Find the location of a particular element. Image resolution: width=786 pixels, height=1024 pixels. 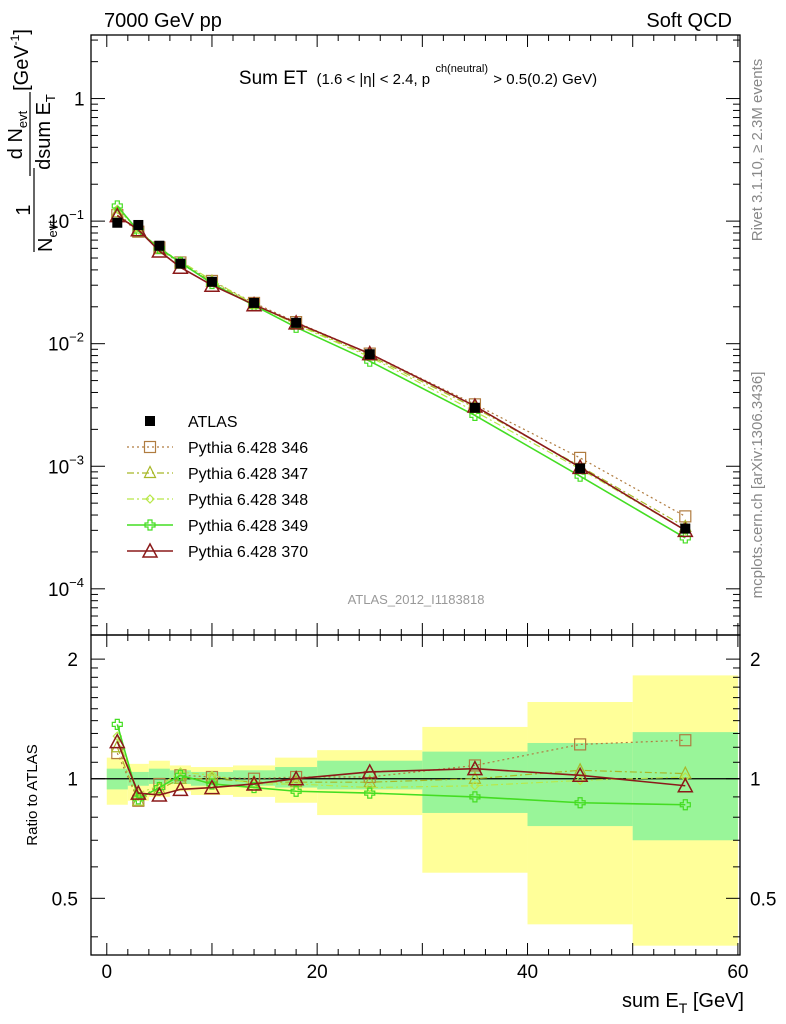

y-tick-label: 10⁻³ is located at coordinates (66, 465).